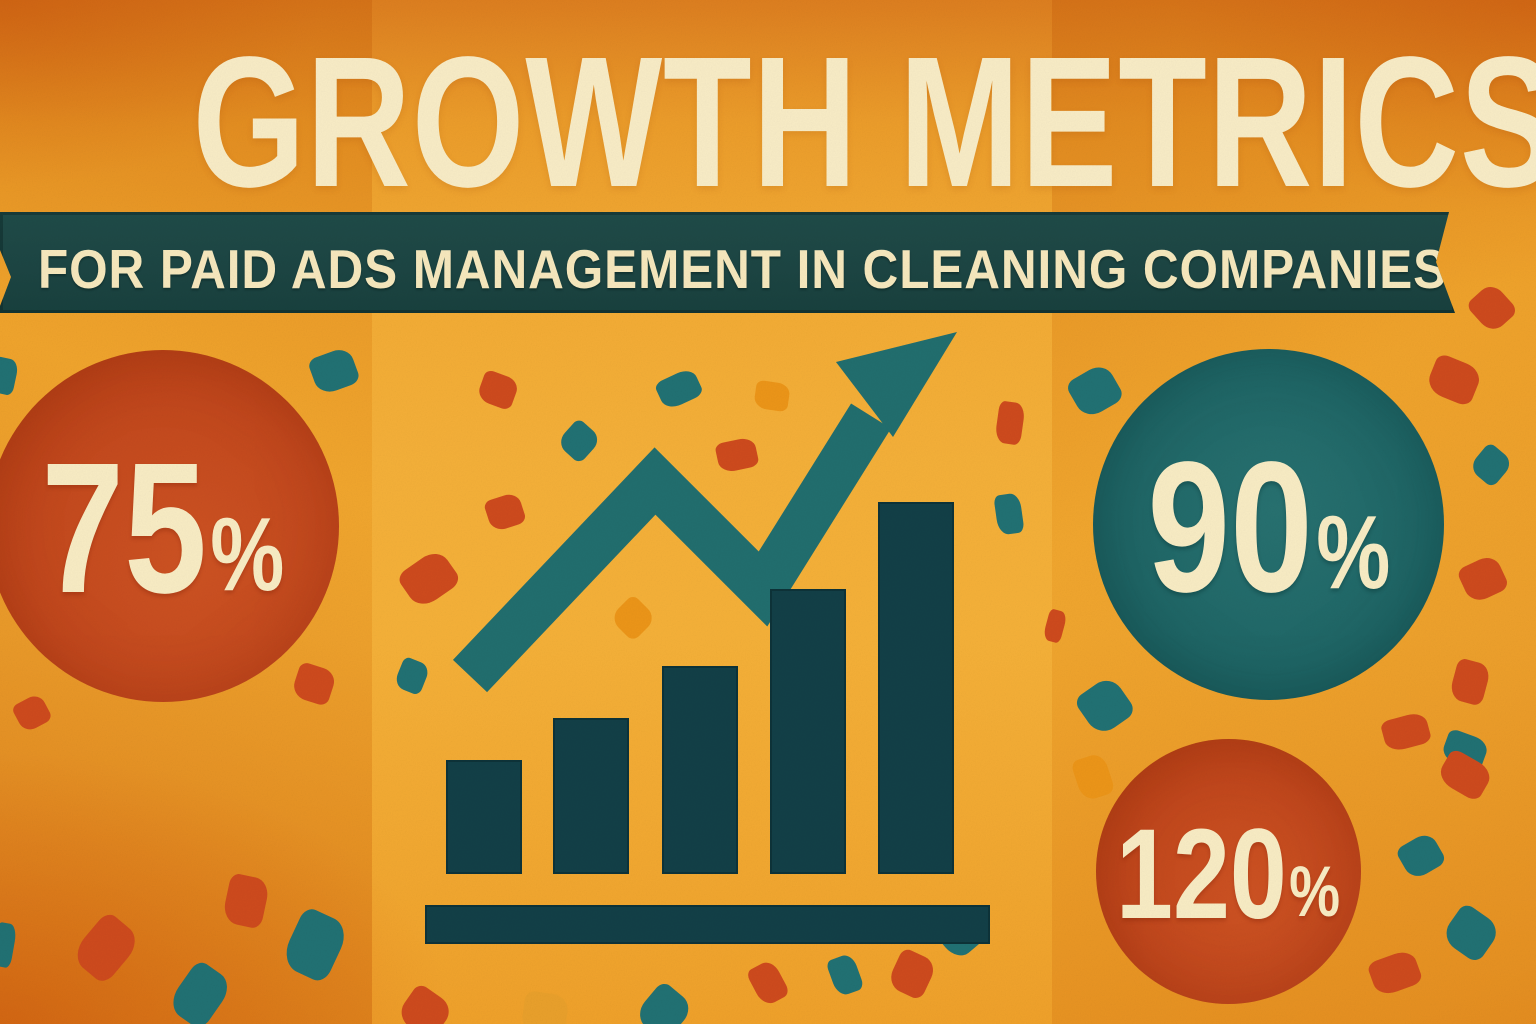  I want to click on stat-digits: 120, so click(1202, 874).